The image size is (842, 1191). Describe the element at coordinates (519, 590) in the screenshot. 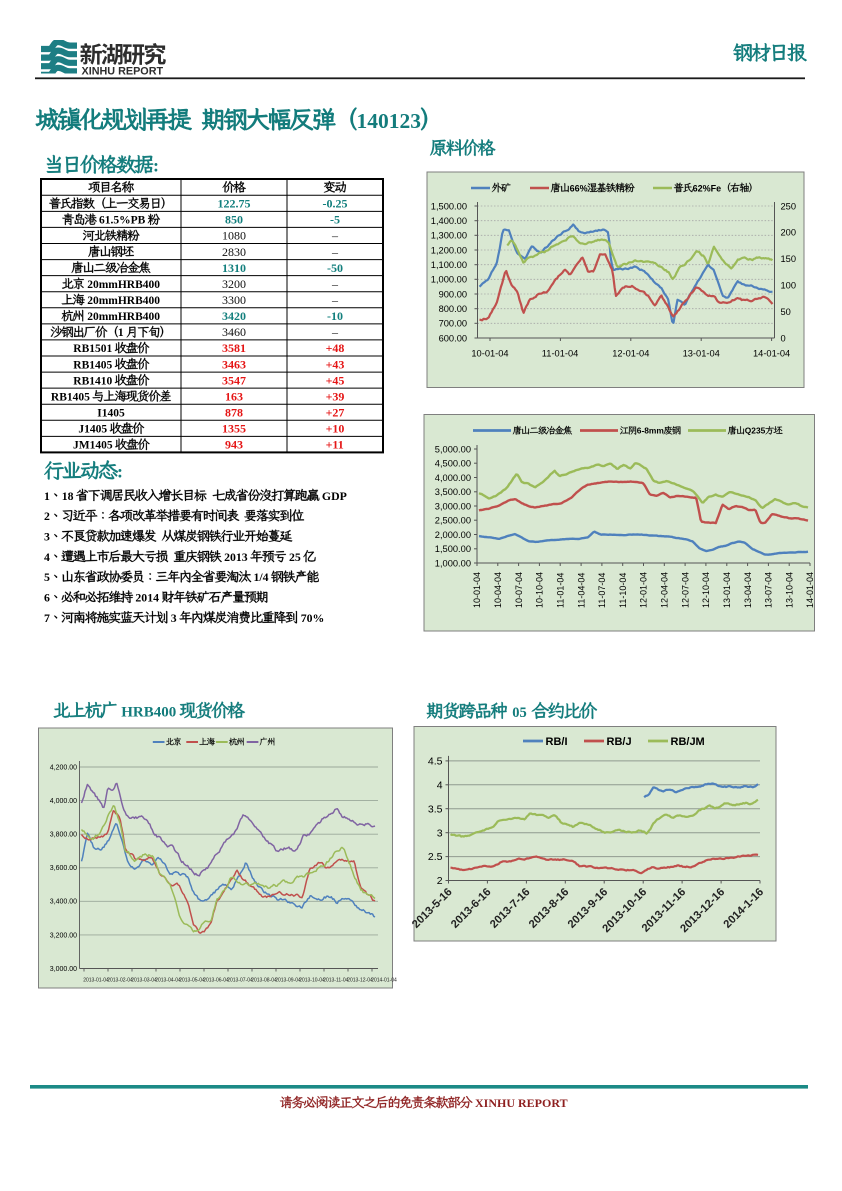

I see `svg-text: 10-07-04` at that location.